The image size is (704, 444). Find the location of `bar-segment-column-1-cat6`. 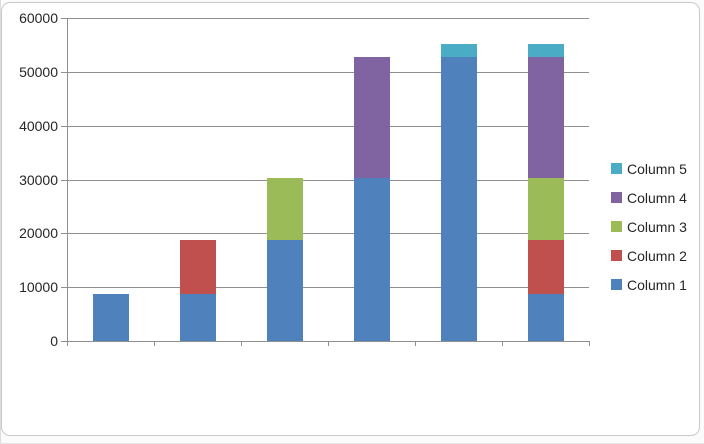

bar-segment-column-1-cat6 is located at coordinates (545, 317).